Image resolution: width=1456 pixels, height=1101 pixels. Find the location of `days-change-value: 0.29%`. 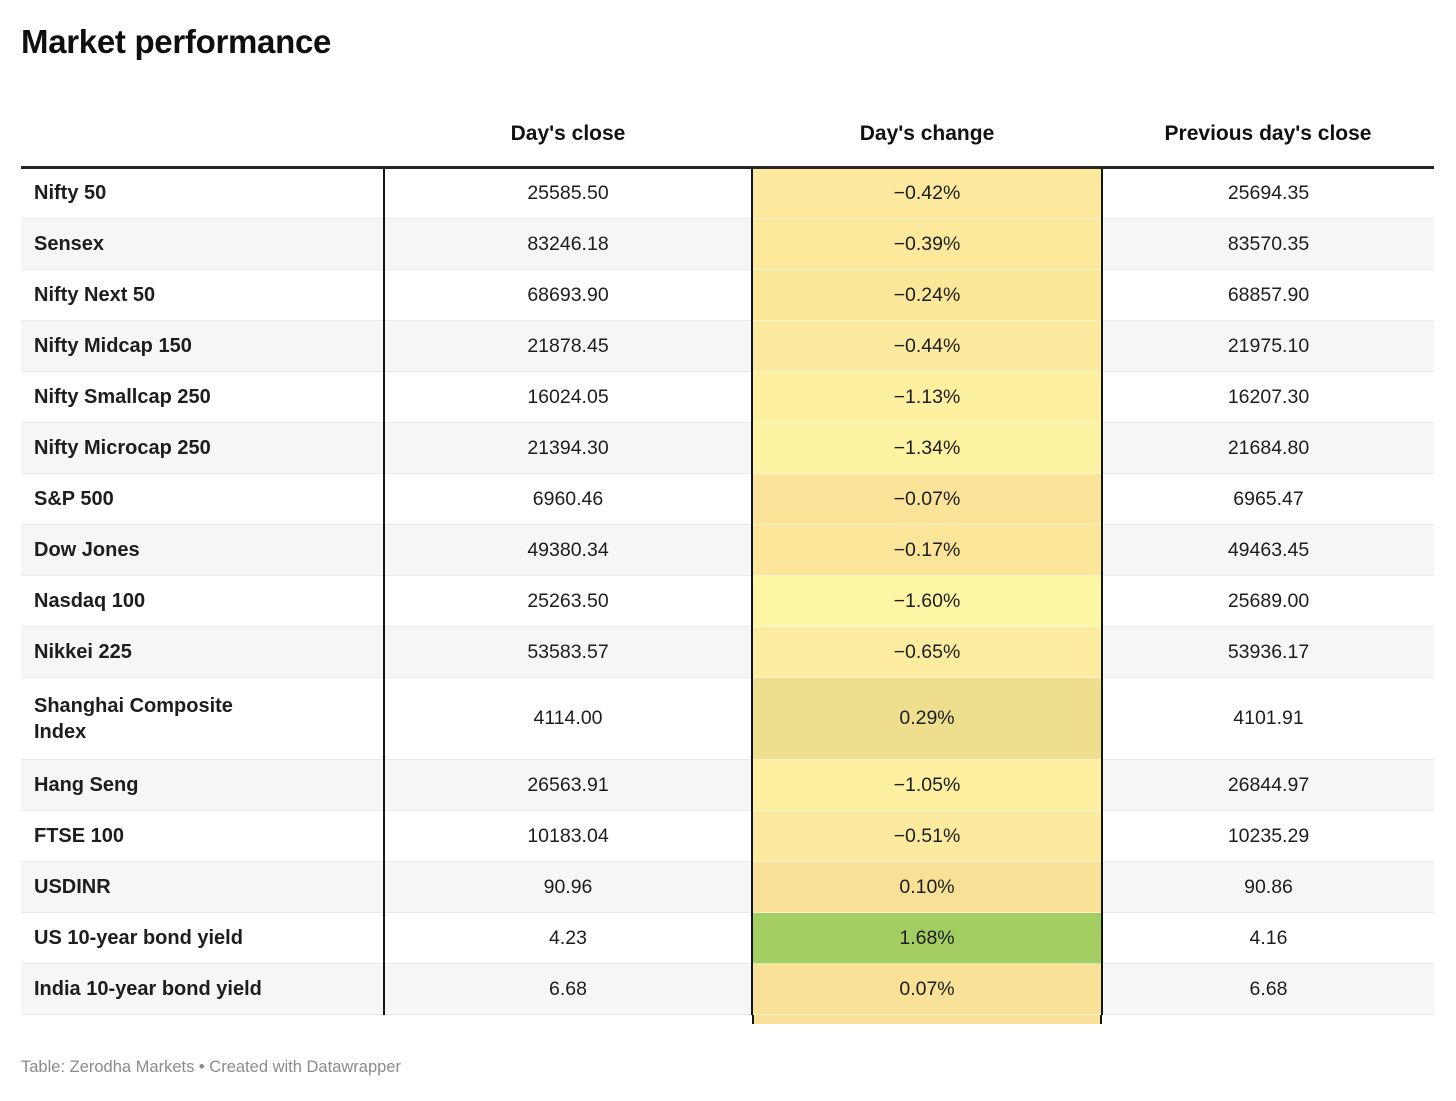

days-change-value: 0.29% is located at coordinates (927, 719).